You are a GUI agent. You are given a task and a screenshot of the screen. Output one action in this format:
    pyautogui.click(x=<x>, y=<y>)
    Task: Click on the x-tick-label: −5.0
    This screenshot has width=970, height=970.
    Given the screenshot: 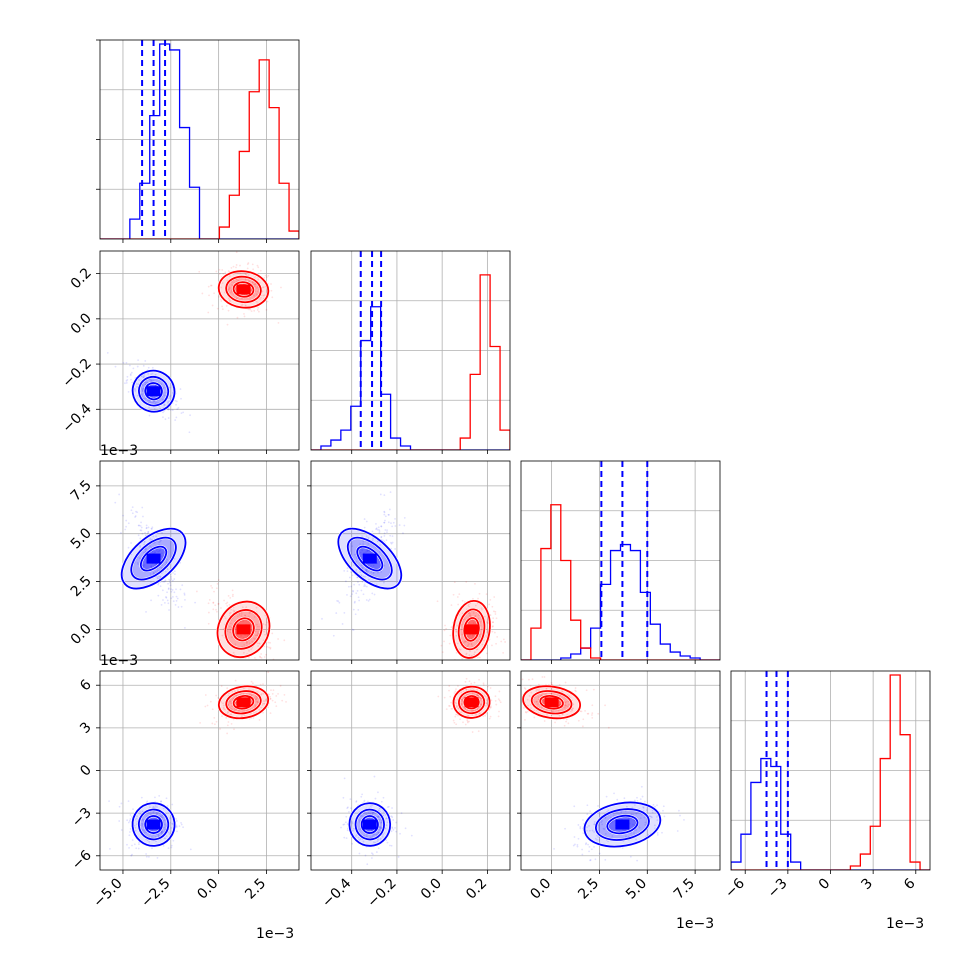 What is the action you would take?
    pyautogui.click(x=107, y=893)
    